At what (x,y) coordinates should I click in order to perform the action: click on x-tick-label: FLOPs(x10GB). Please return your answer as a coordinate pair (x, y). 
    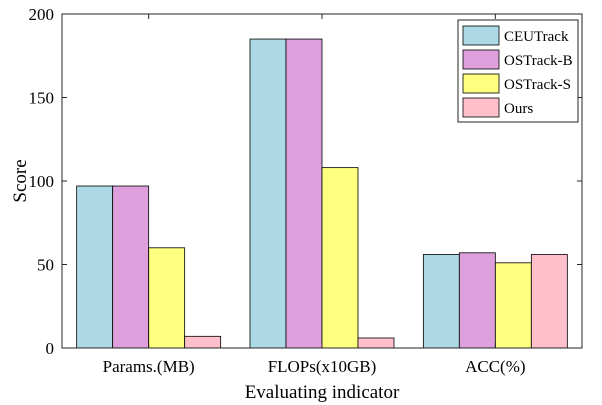
    Looking at the image, I should click on (322, 366).